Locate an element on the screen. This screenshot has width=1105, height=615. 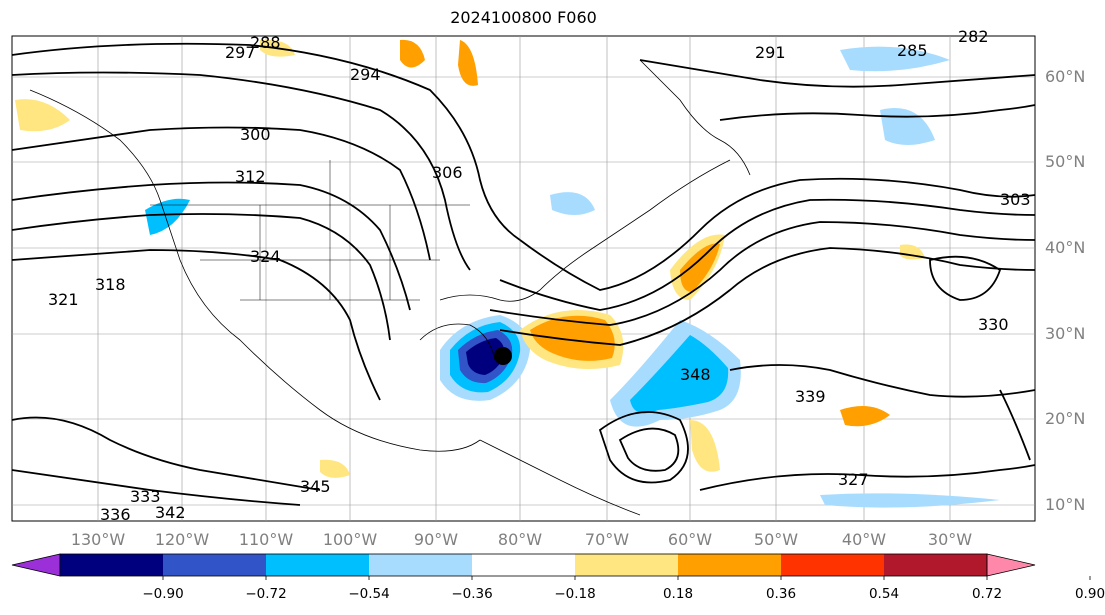
borders is located at coordinates (310, 230).